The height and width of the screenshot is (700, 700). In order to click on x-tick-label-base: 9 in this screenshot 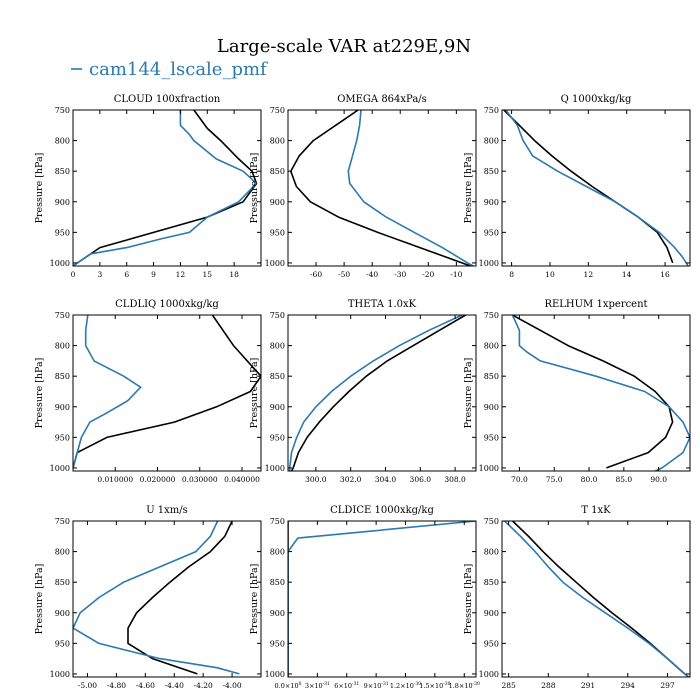, I will do `click(153, 274)`.